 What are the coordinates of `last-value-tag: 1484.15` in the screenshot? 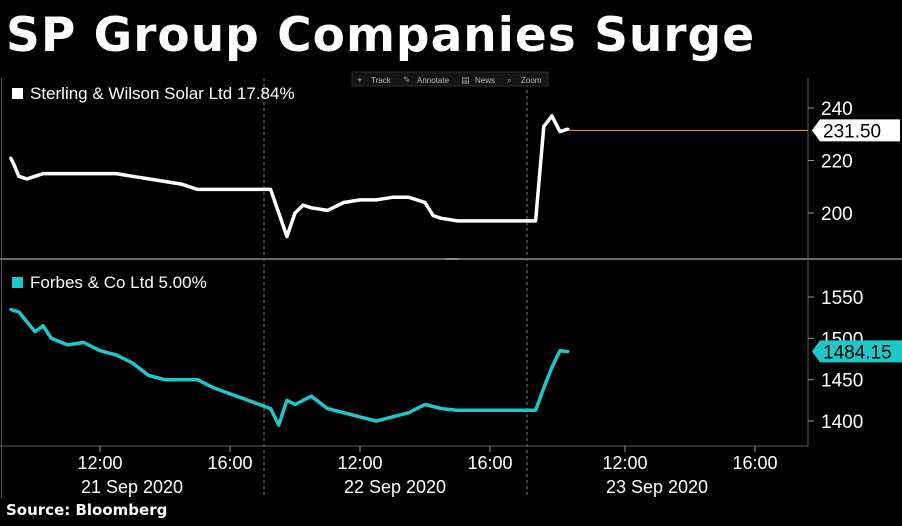 It's located at (857, 351).